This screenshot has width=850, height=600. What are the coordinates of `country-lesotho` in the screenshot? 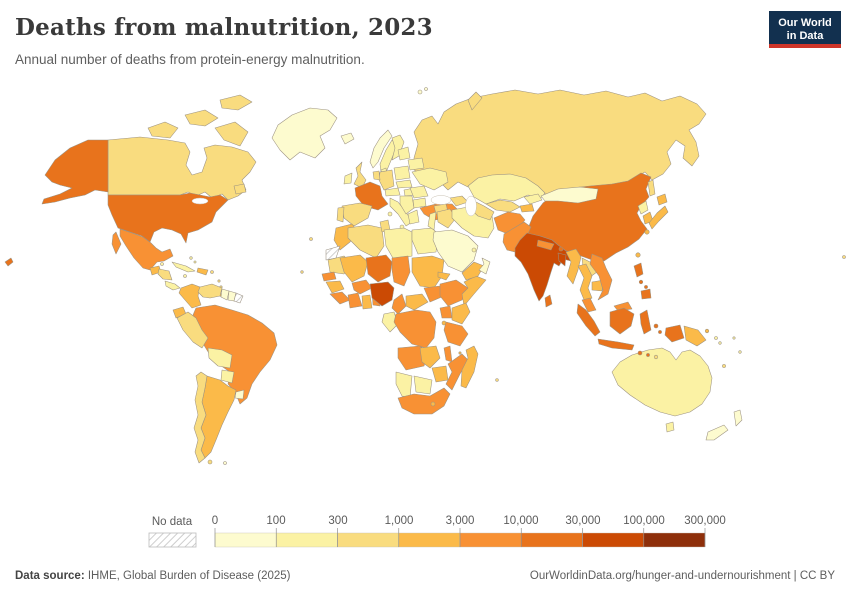 It's located at (433, 404).